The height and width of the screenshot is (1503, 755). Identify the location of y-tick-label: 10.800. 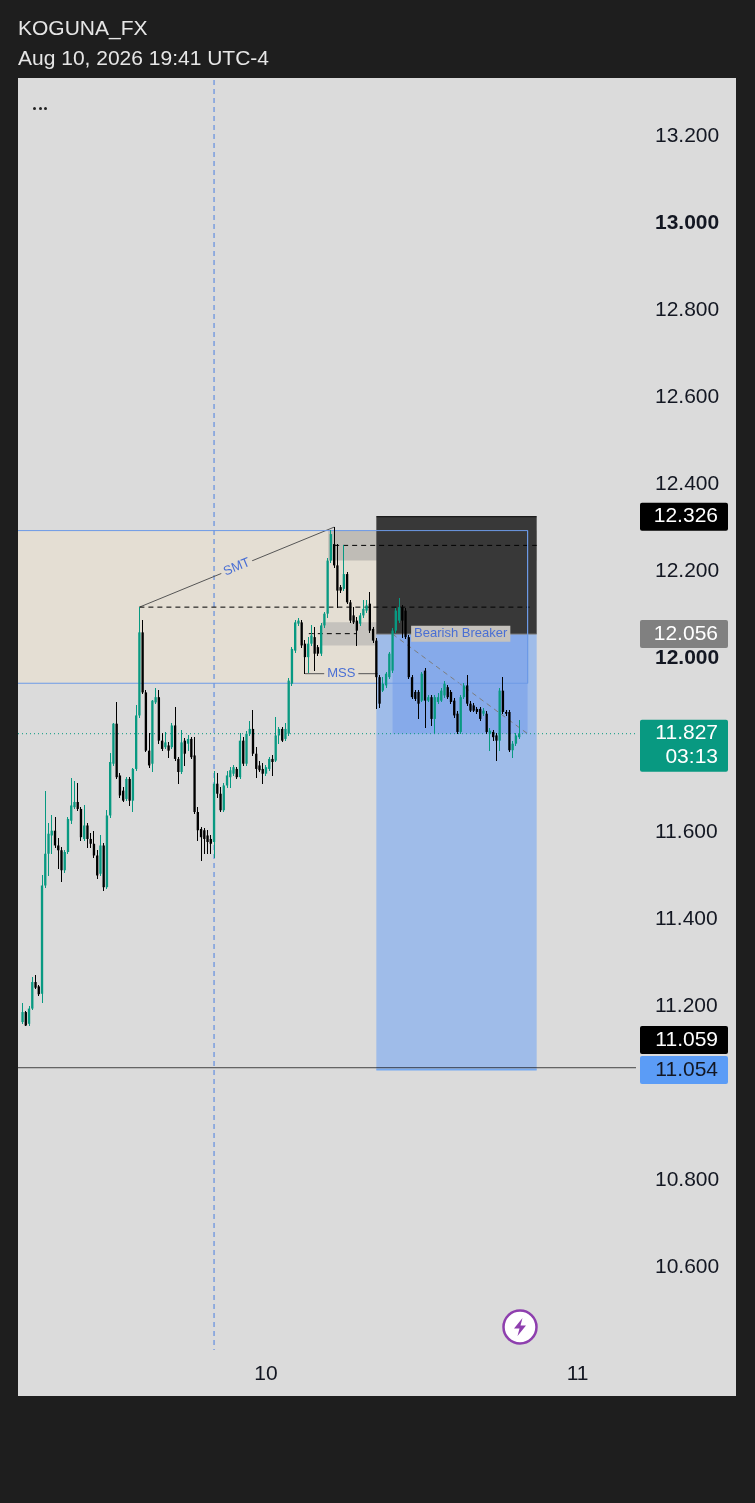
(687, 1179).